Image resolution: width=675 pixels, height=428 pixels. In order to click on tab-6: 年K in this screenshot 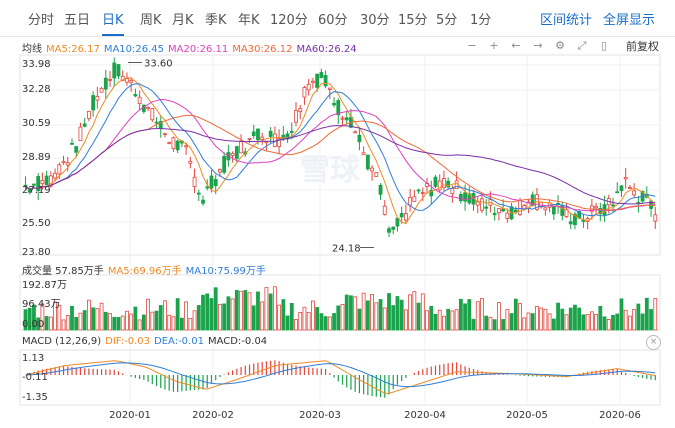, I will do `click(249, 20)`.